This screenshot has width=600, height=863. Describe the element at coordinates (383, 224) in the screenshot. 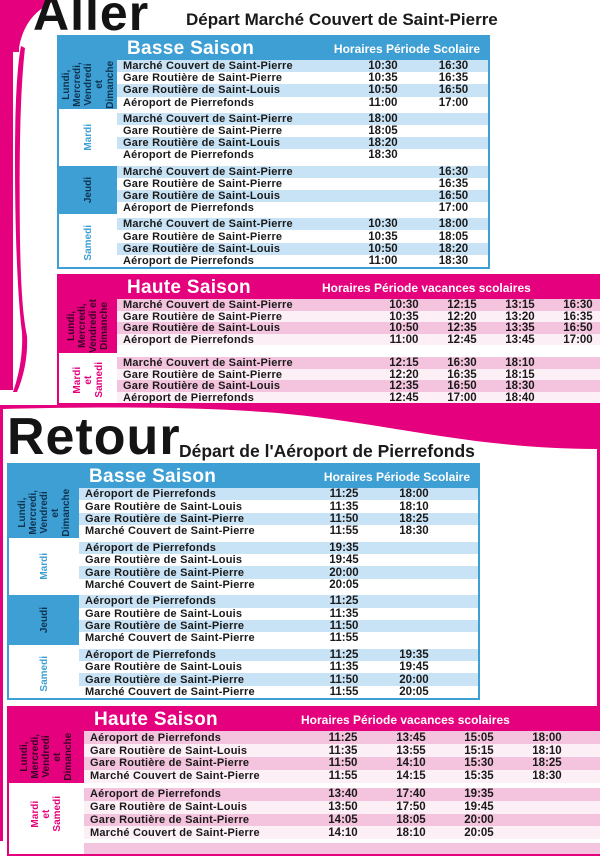

I see `time-cell: 10:30` at that location.